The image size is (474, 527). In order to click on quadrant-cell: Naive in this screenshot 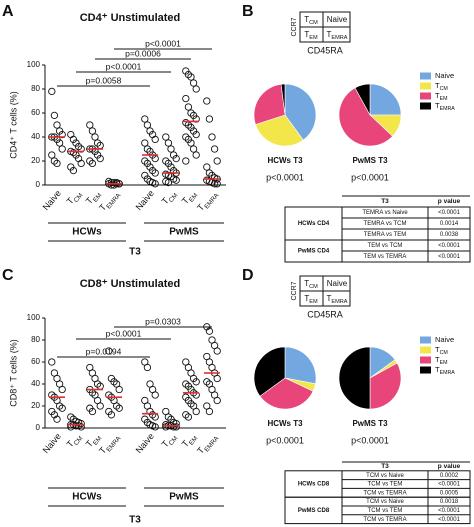, I will do `click(337, 19)`.